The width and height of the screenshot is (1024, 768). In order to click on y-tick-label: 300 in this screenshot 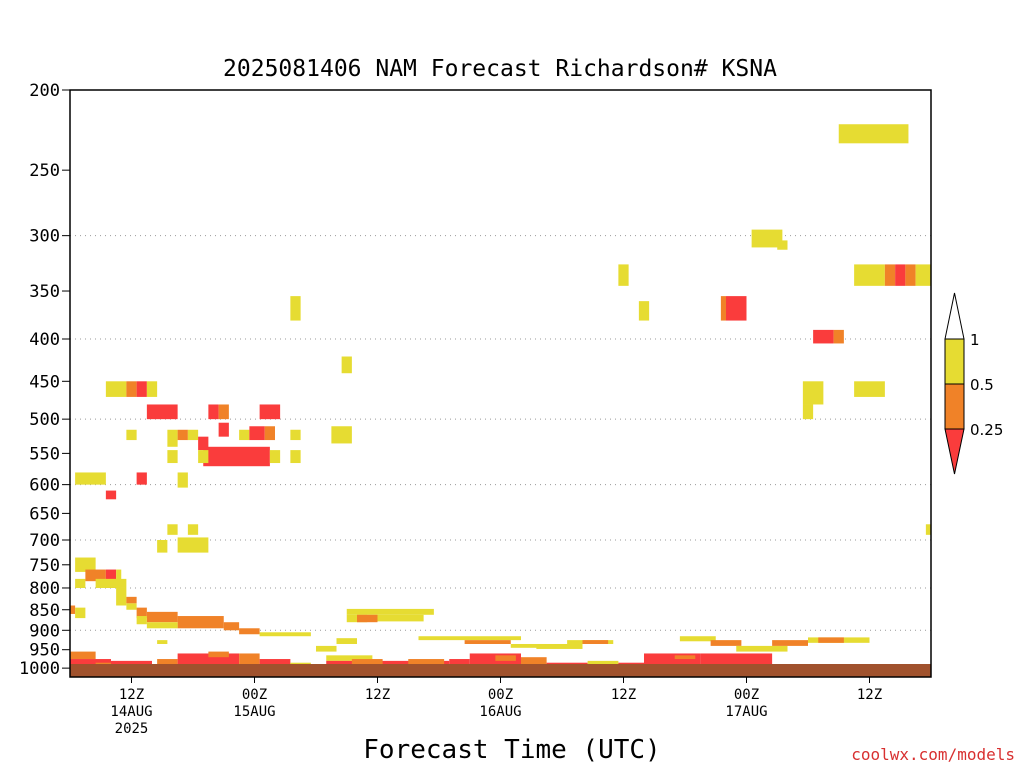, I will do `click(44, 237)`.